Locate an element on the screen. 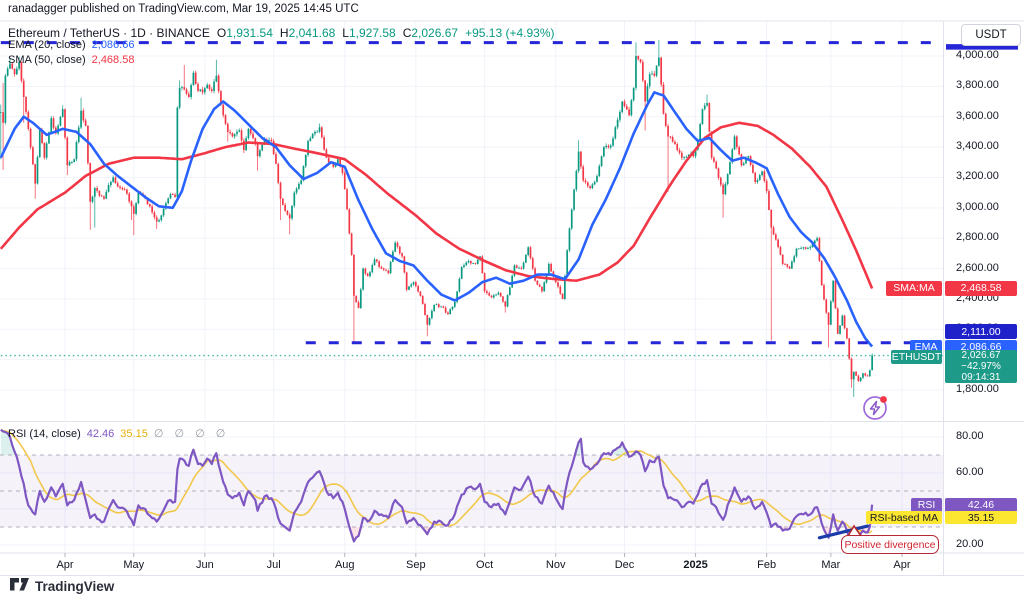 This screenshot has height=601, width=1024. rsi-ma-legend-value: 35.15 is located at coordinates (134, 434).